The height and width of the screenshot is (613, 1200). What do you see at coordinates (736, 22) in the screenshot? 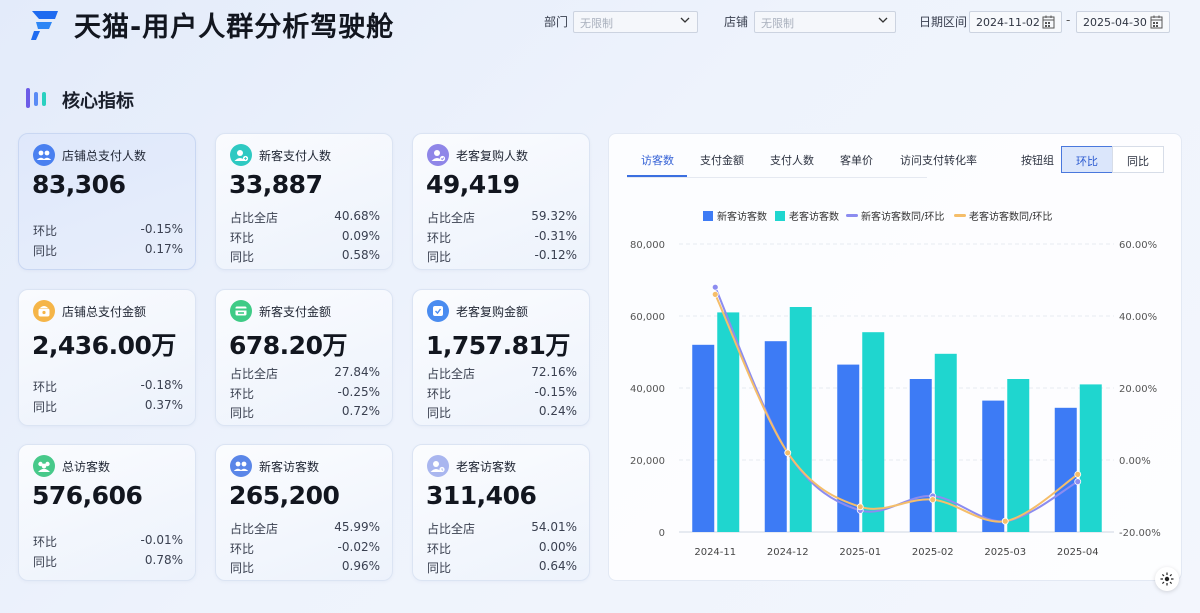
I see `store-label: 店铺` at bounding box center [736, 22].